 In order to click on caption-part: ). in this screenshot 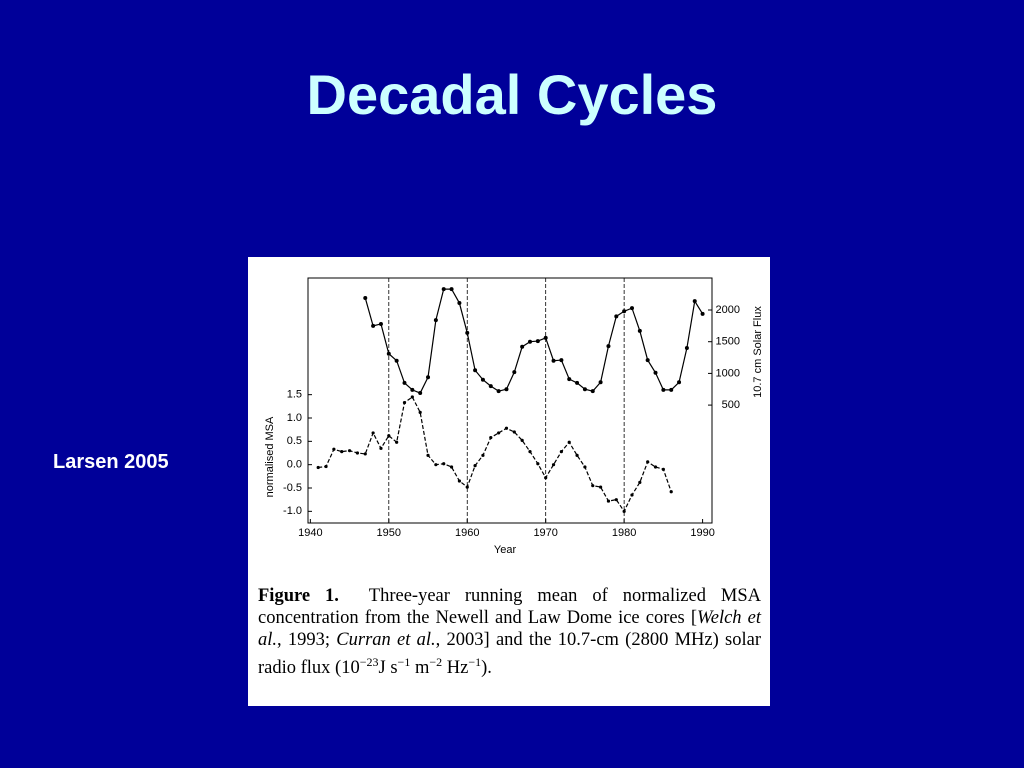, I will do `click(486, 668)`.